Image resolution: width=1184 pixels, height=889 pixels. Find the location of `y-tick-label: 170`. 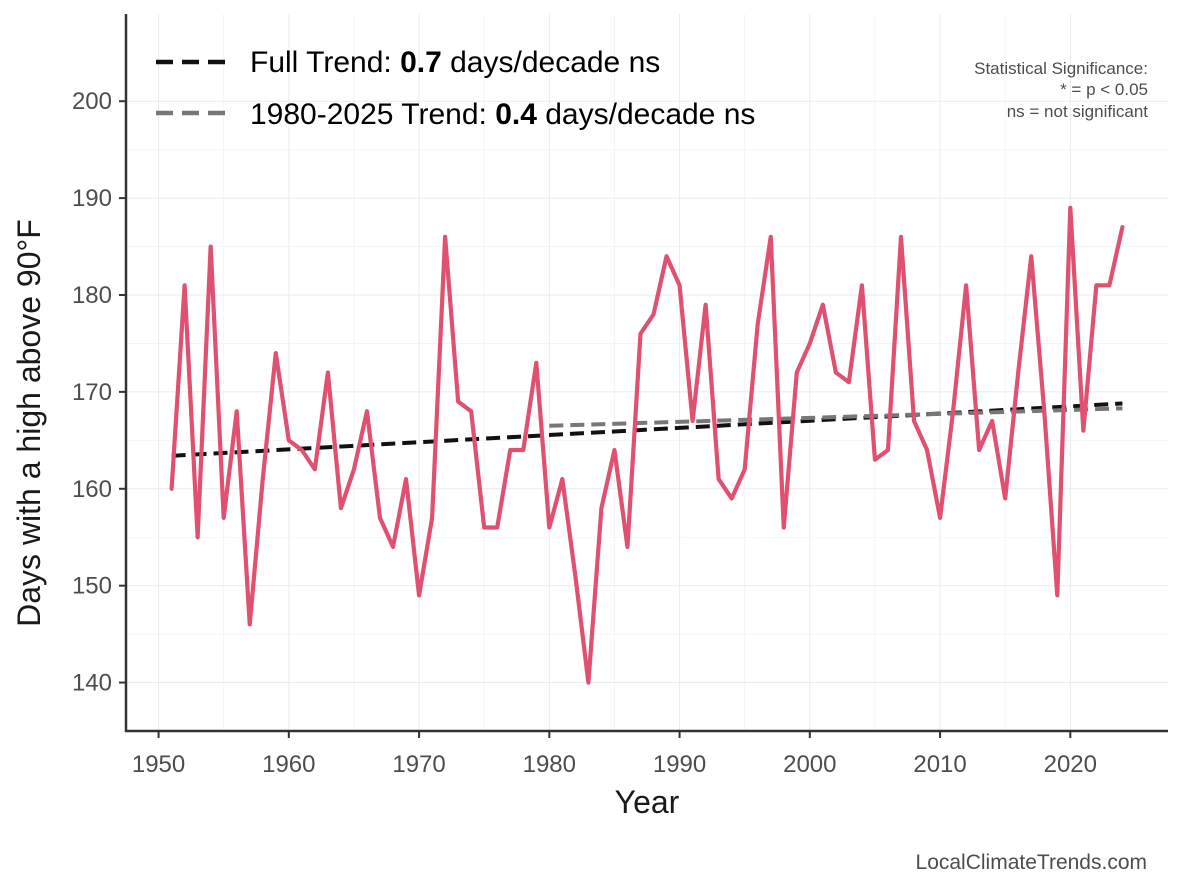

y-tick-label: 170 is located at coordinates (92, 392).